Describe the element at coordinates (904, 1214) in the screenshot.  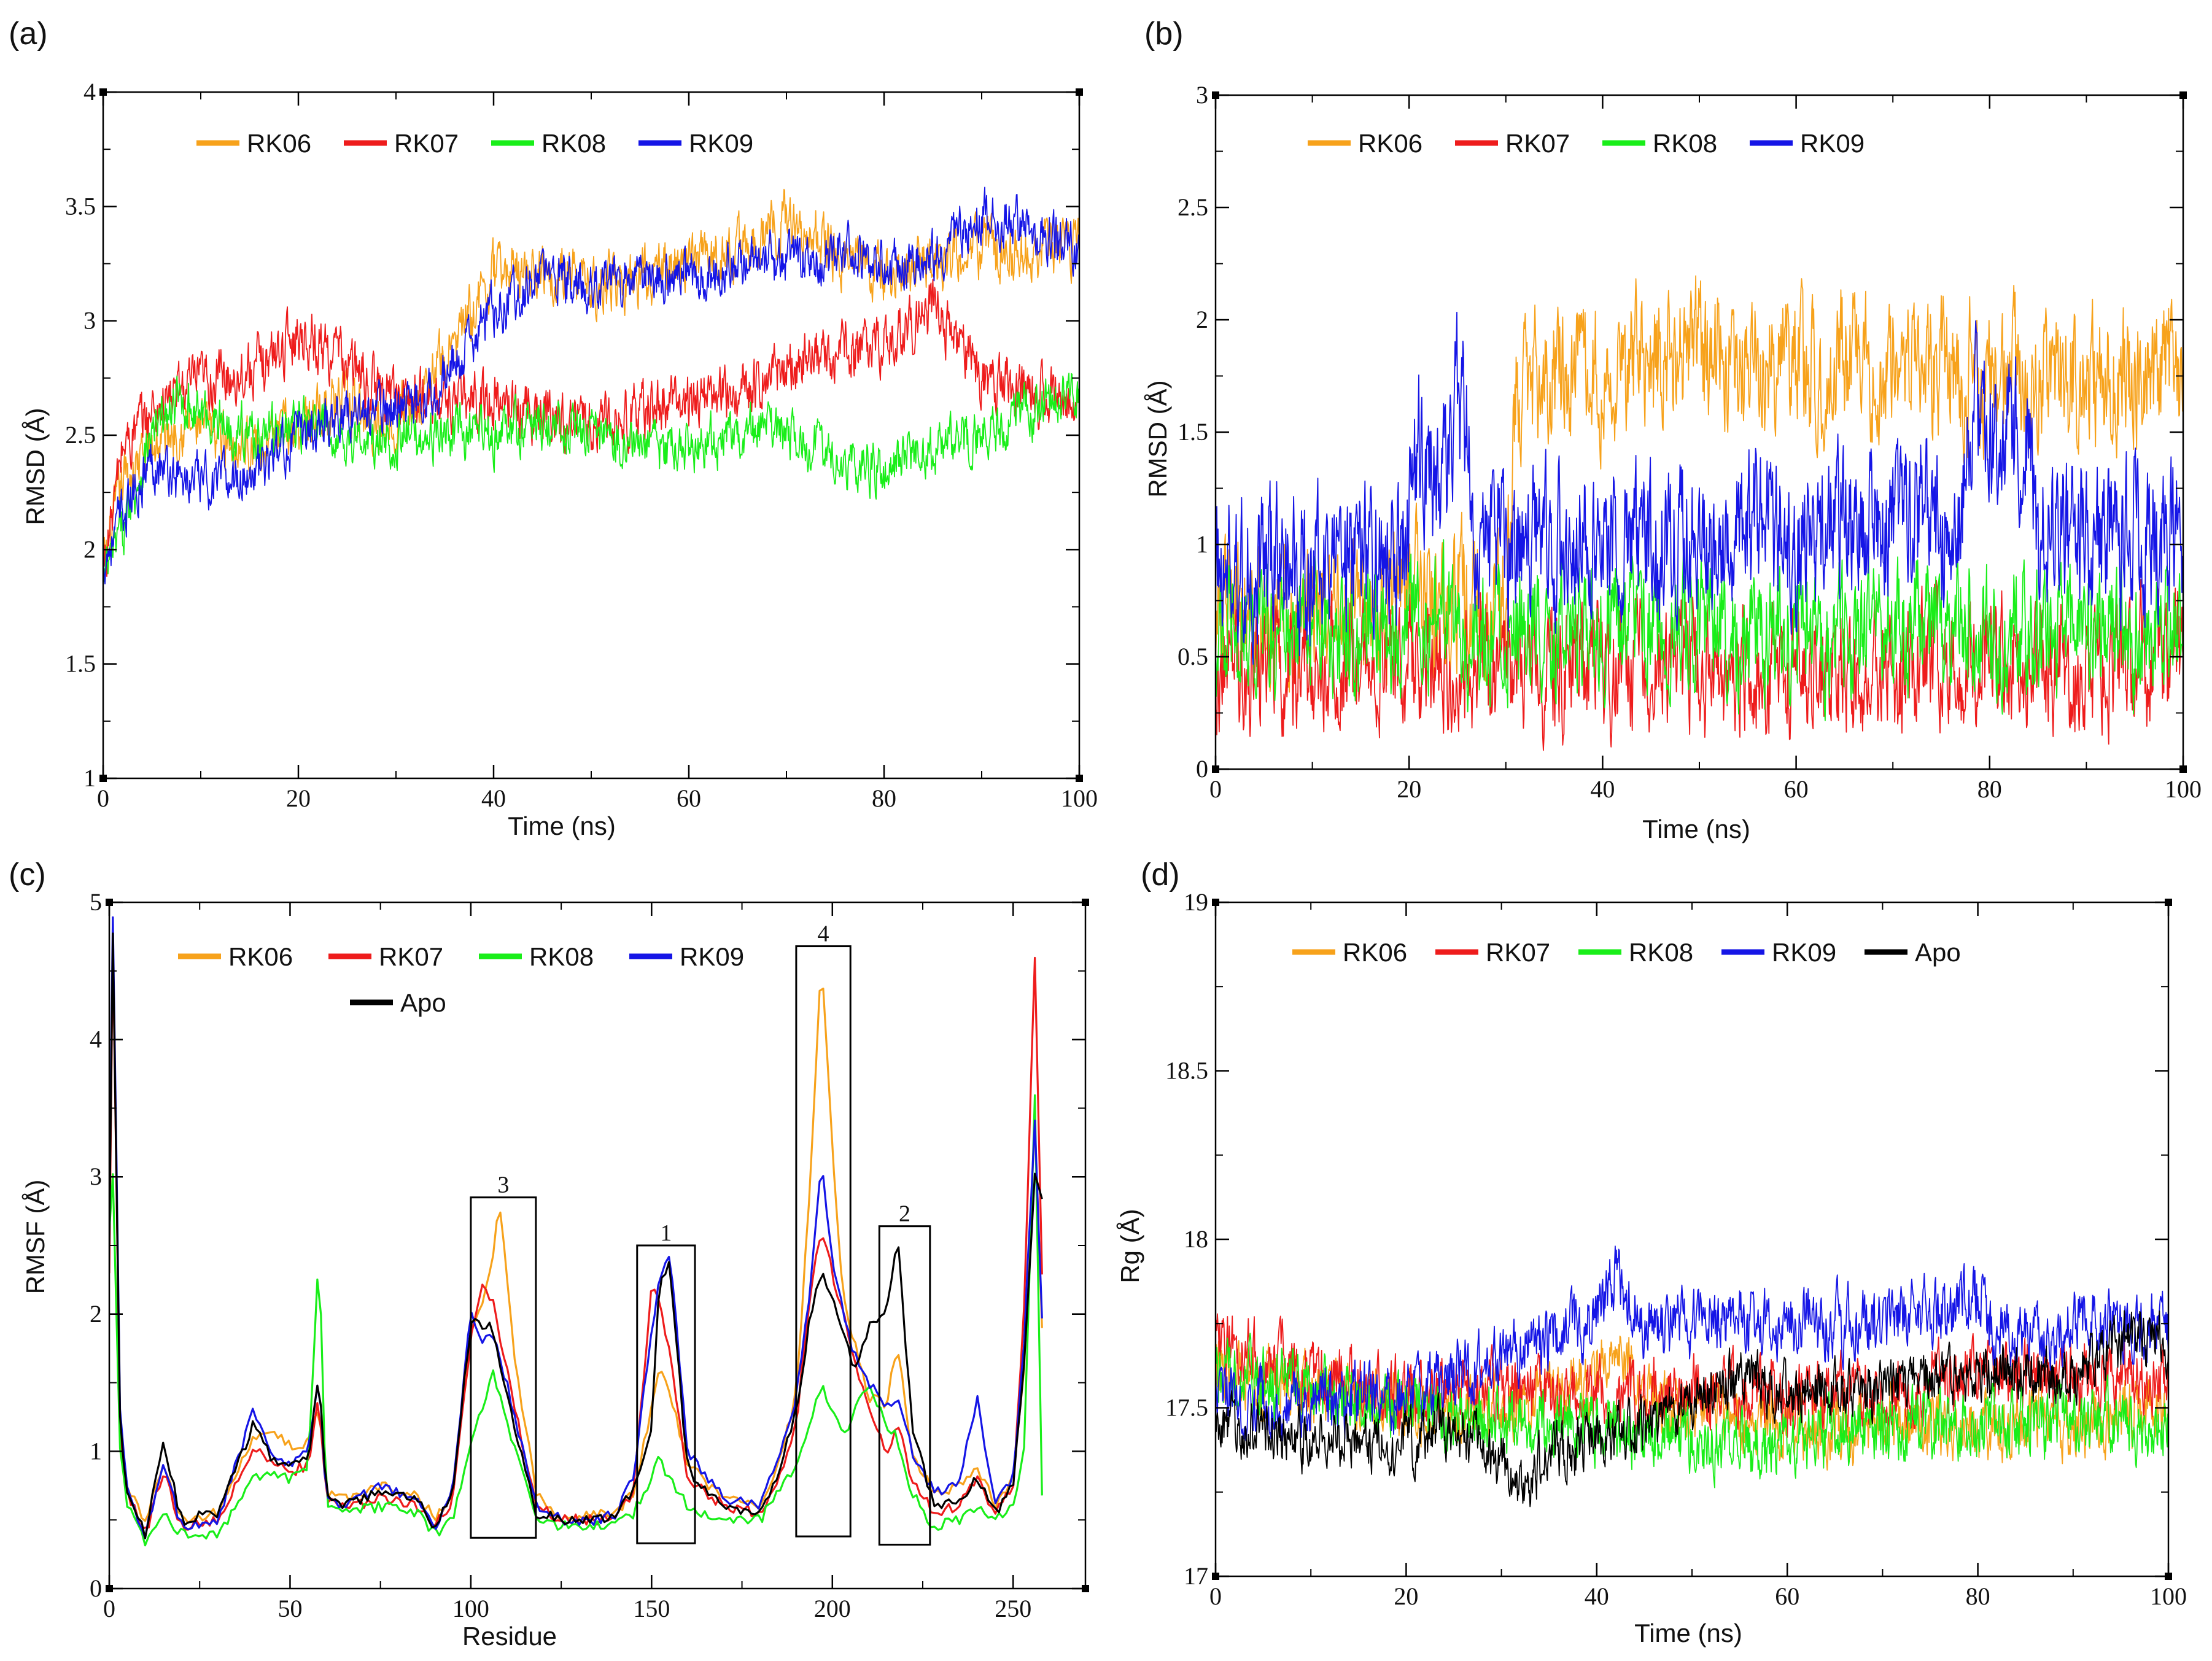
I see `annotation-label-2: 2` at that location.